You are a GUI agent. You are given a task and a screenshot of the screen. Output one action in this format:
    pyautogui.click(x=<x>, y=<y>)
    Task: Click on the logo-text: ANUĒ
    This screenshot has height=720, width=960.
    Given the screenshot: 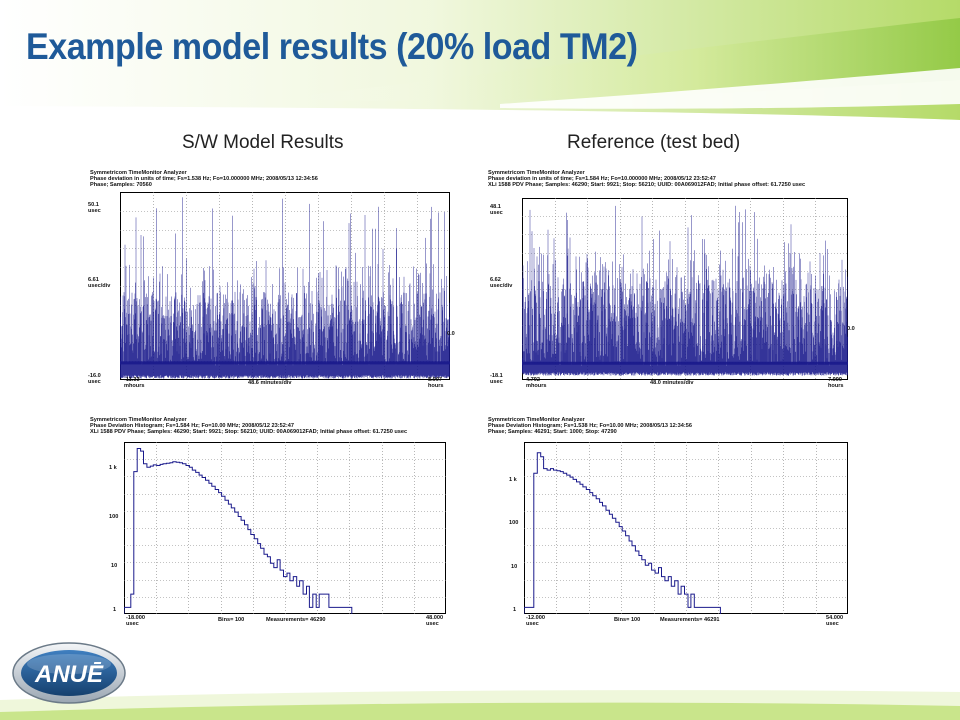 What is the action you would take?
    pyautogui.click(x=69, y=674)
    